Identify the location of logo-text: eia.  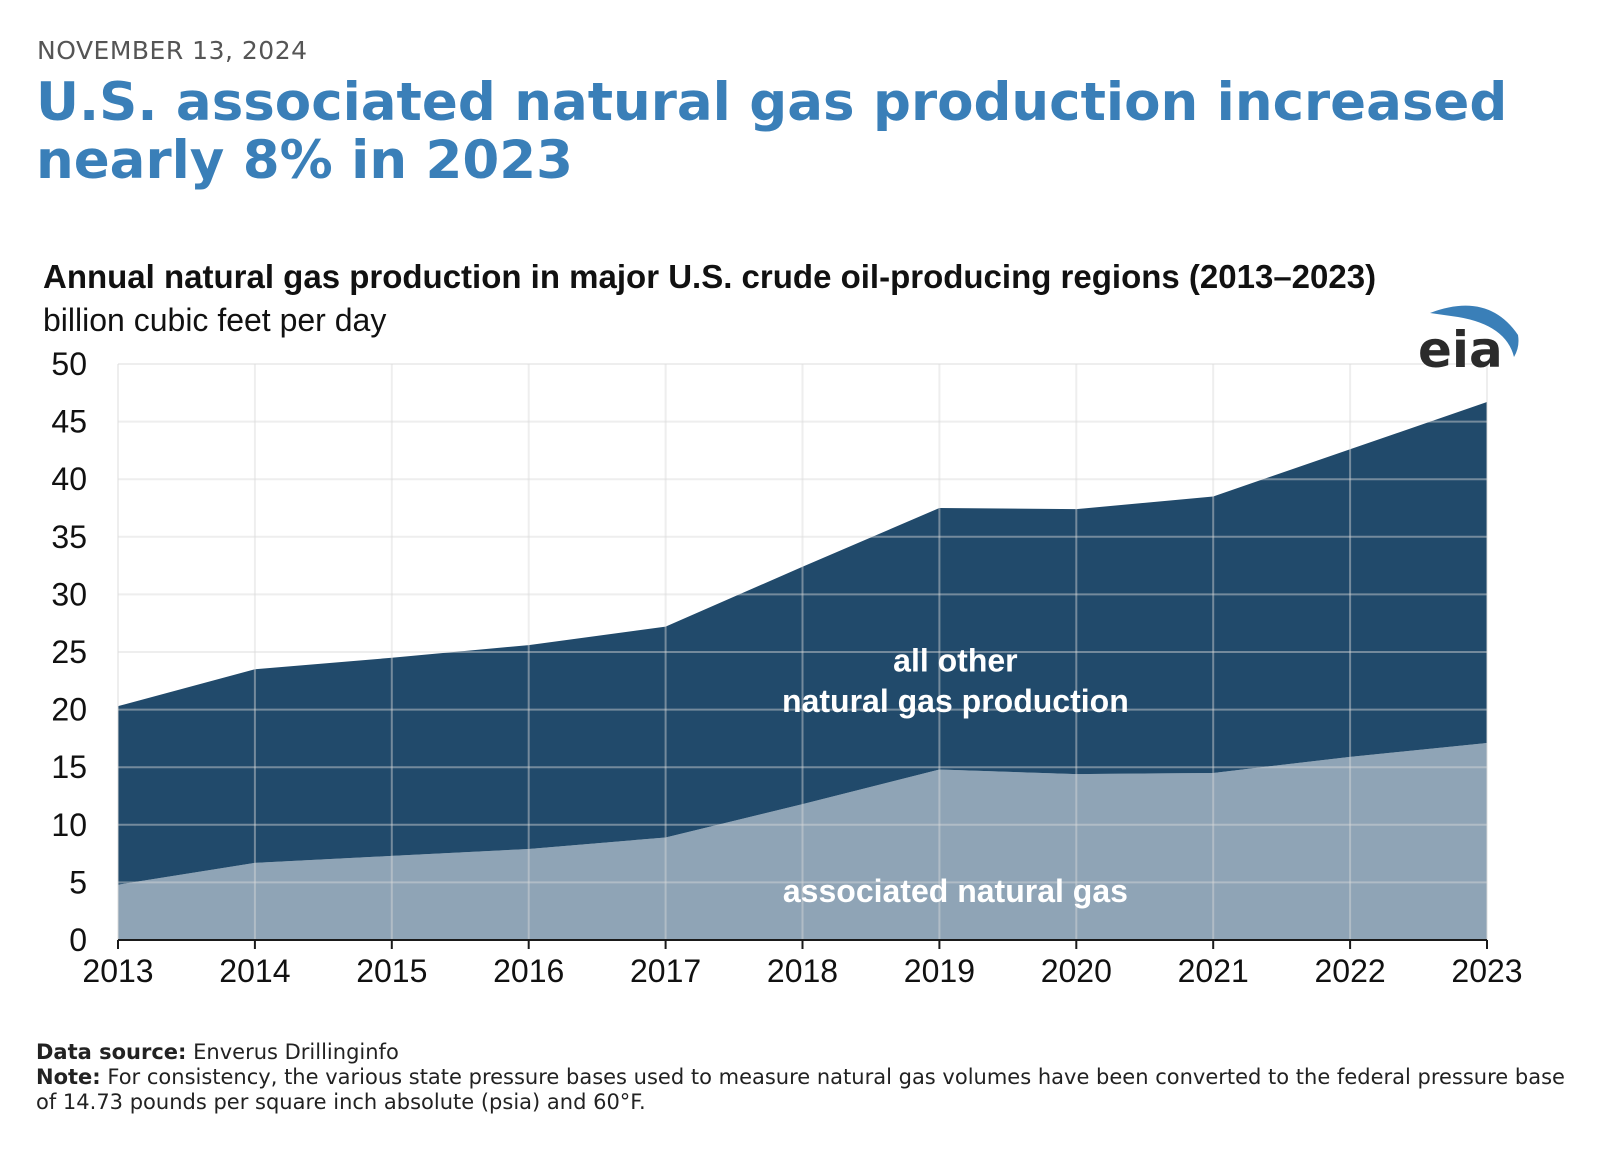
(1460, 350).